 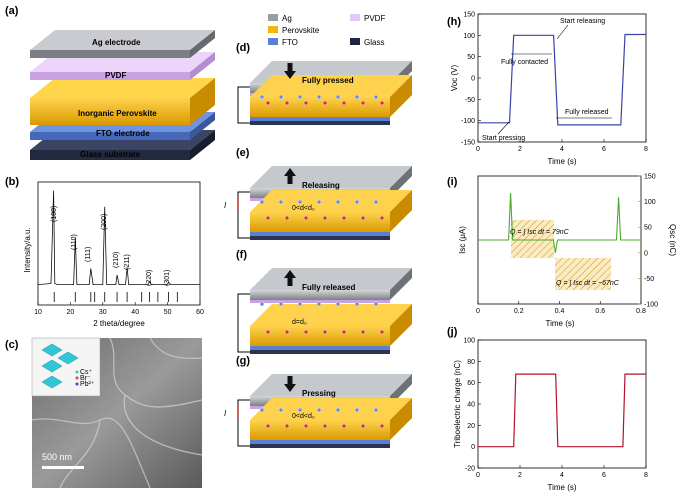 What do you see at coordinates (273, 17) in the screenshot?
I see `ag-swatch` at bounding box center [273, 17].